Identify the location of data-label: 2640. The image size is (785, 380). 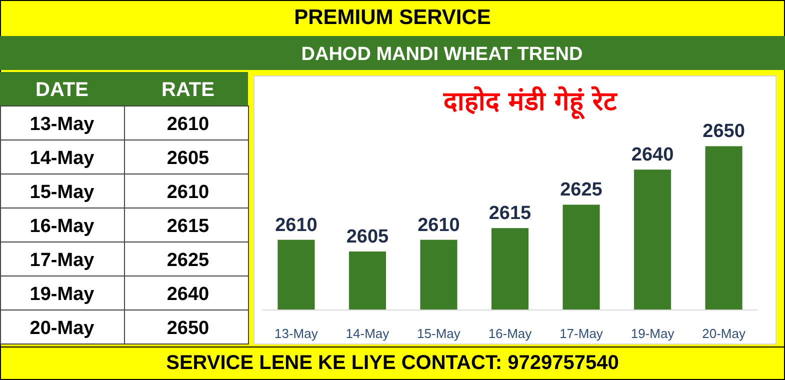
(652, 155).